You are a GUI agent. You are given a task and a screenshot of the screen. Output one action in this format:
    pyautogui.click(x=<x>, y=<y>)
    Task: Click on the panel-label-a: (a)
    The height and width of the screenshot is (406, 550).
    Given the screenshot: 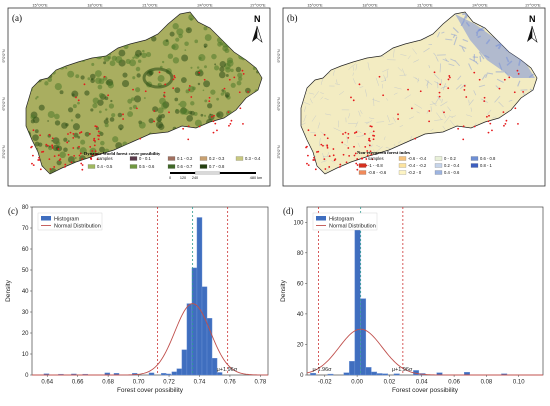 What is the action you would take?
    pyautogui.click(x=17, y=18)
    